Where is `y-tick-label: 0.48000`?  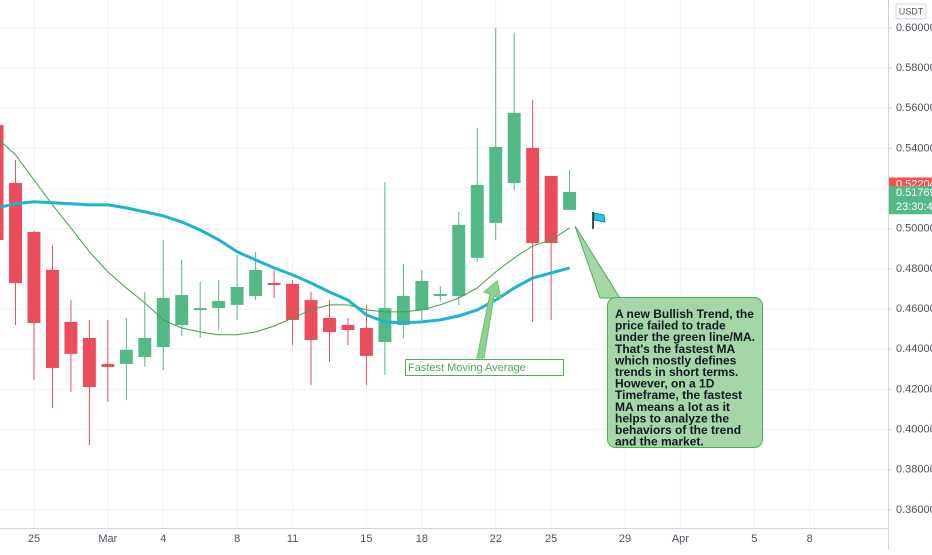 y-tick-label: 0.48000 is located at coordinates (914, 269).